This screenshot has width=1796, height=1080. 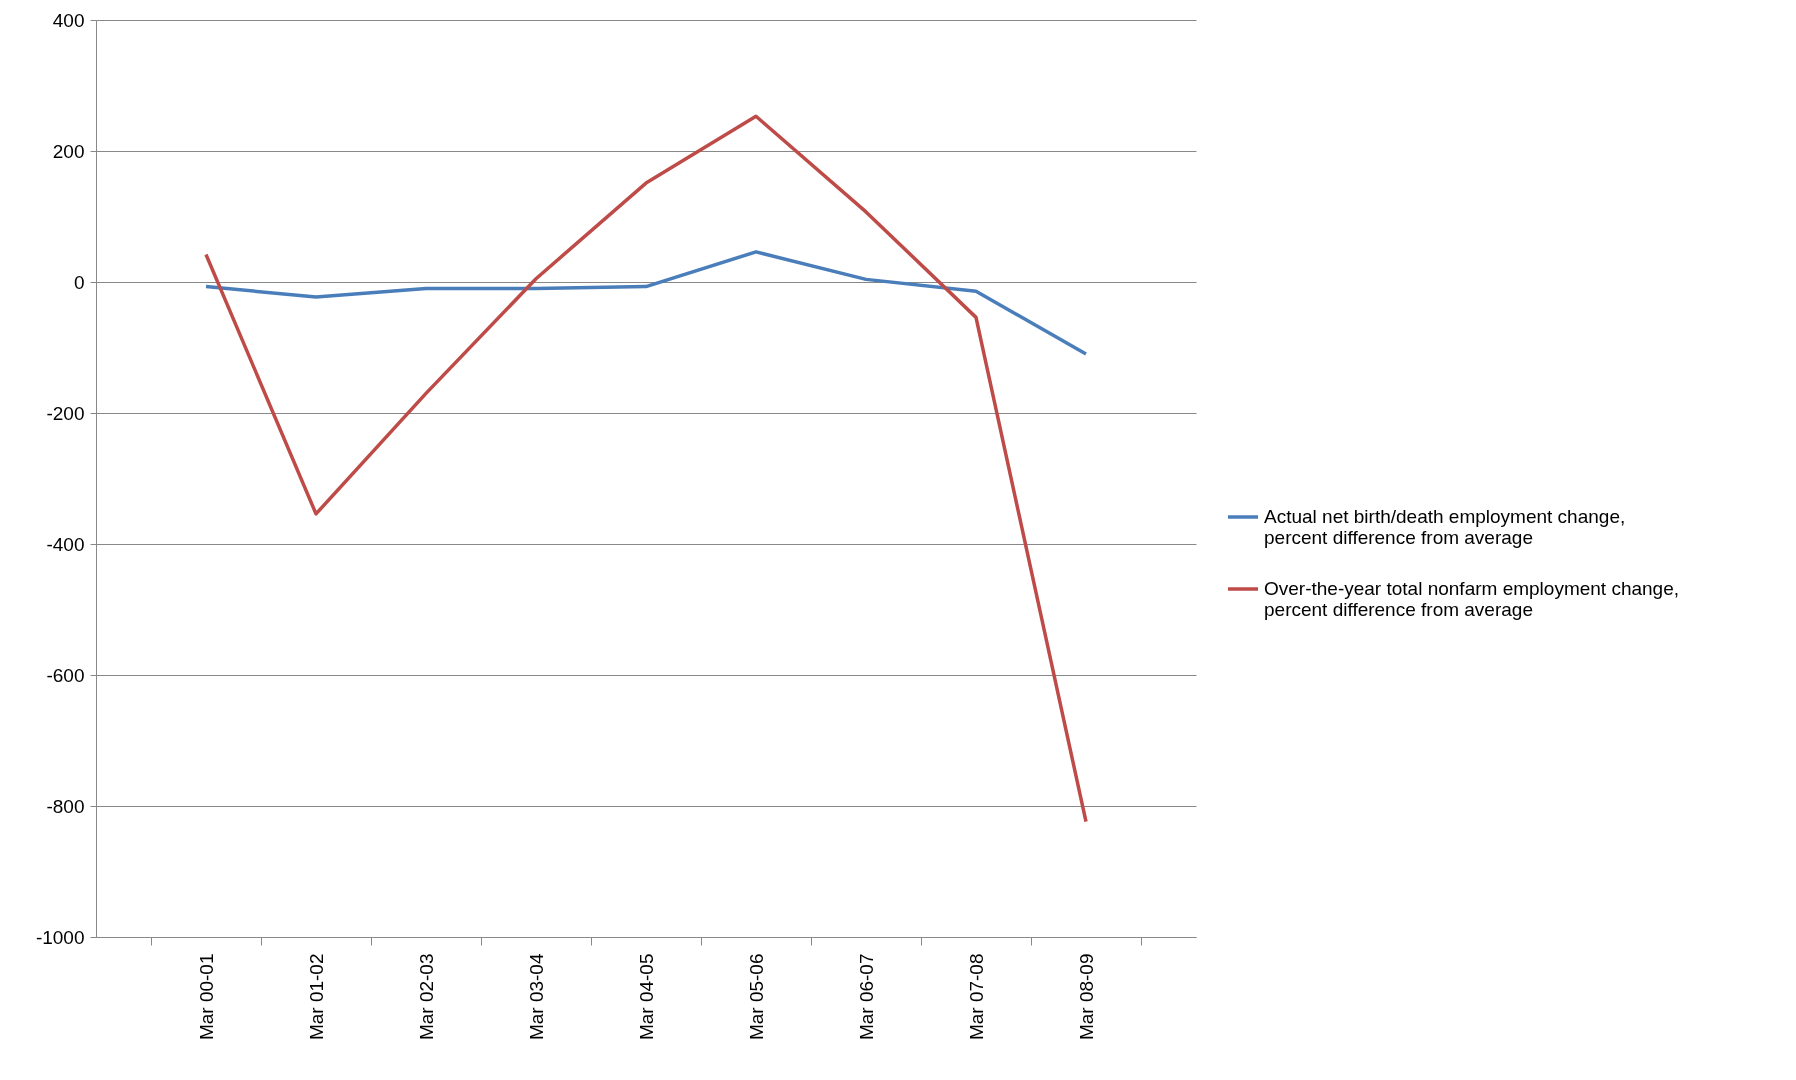 I want to click on y-tick-label: 0, so click(x=79, y=282).